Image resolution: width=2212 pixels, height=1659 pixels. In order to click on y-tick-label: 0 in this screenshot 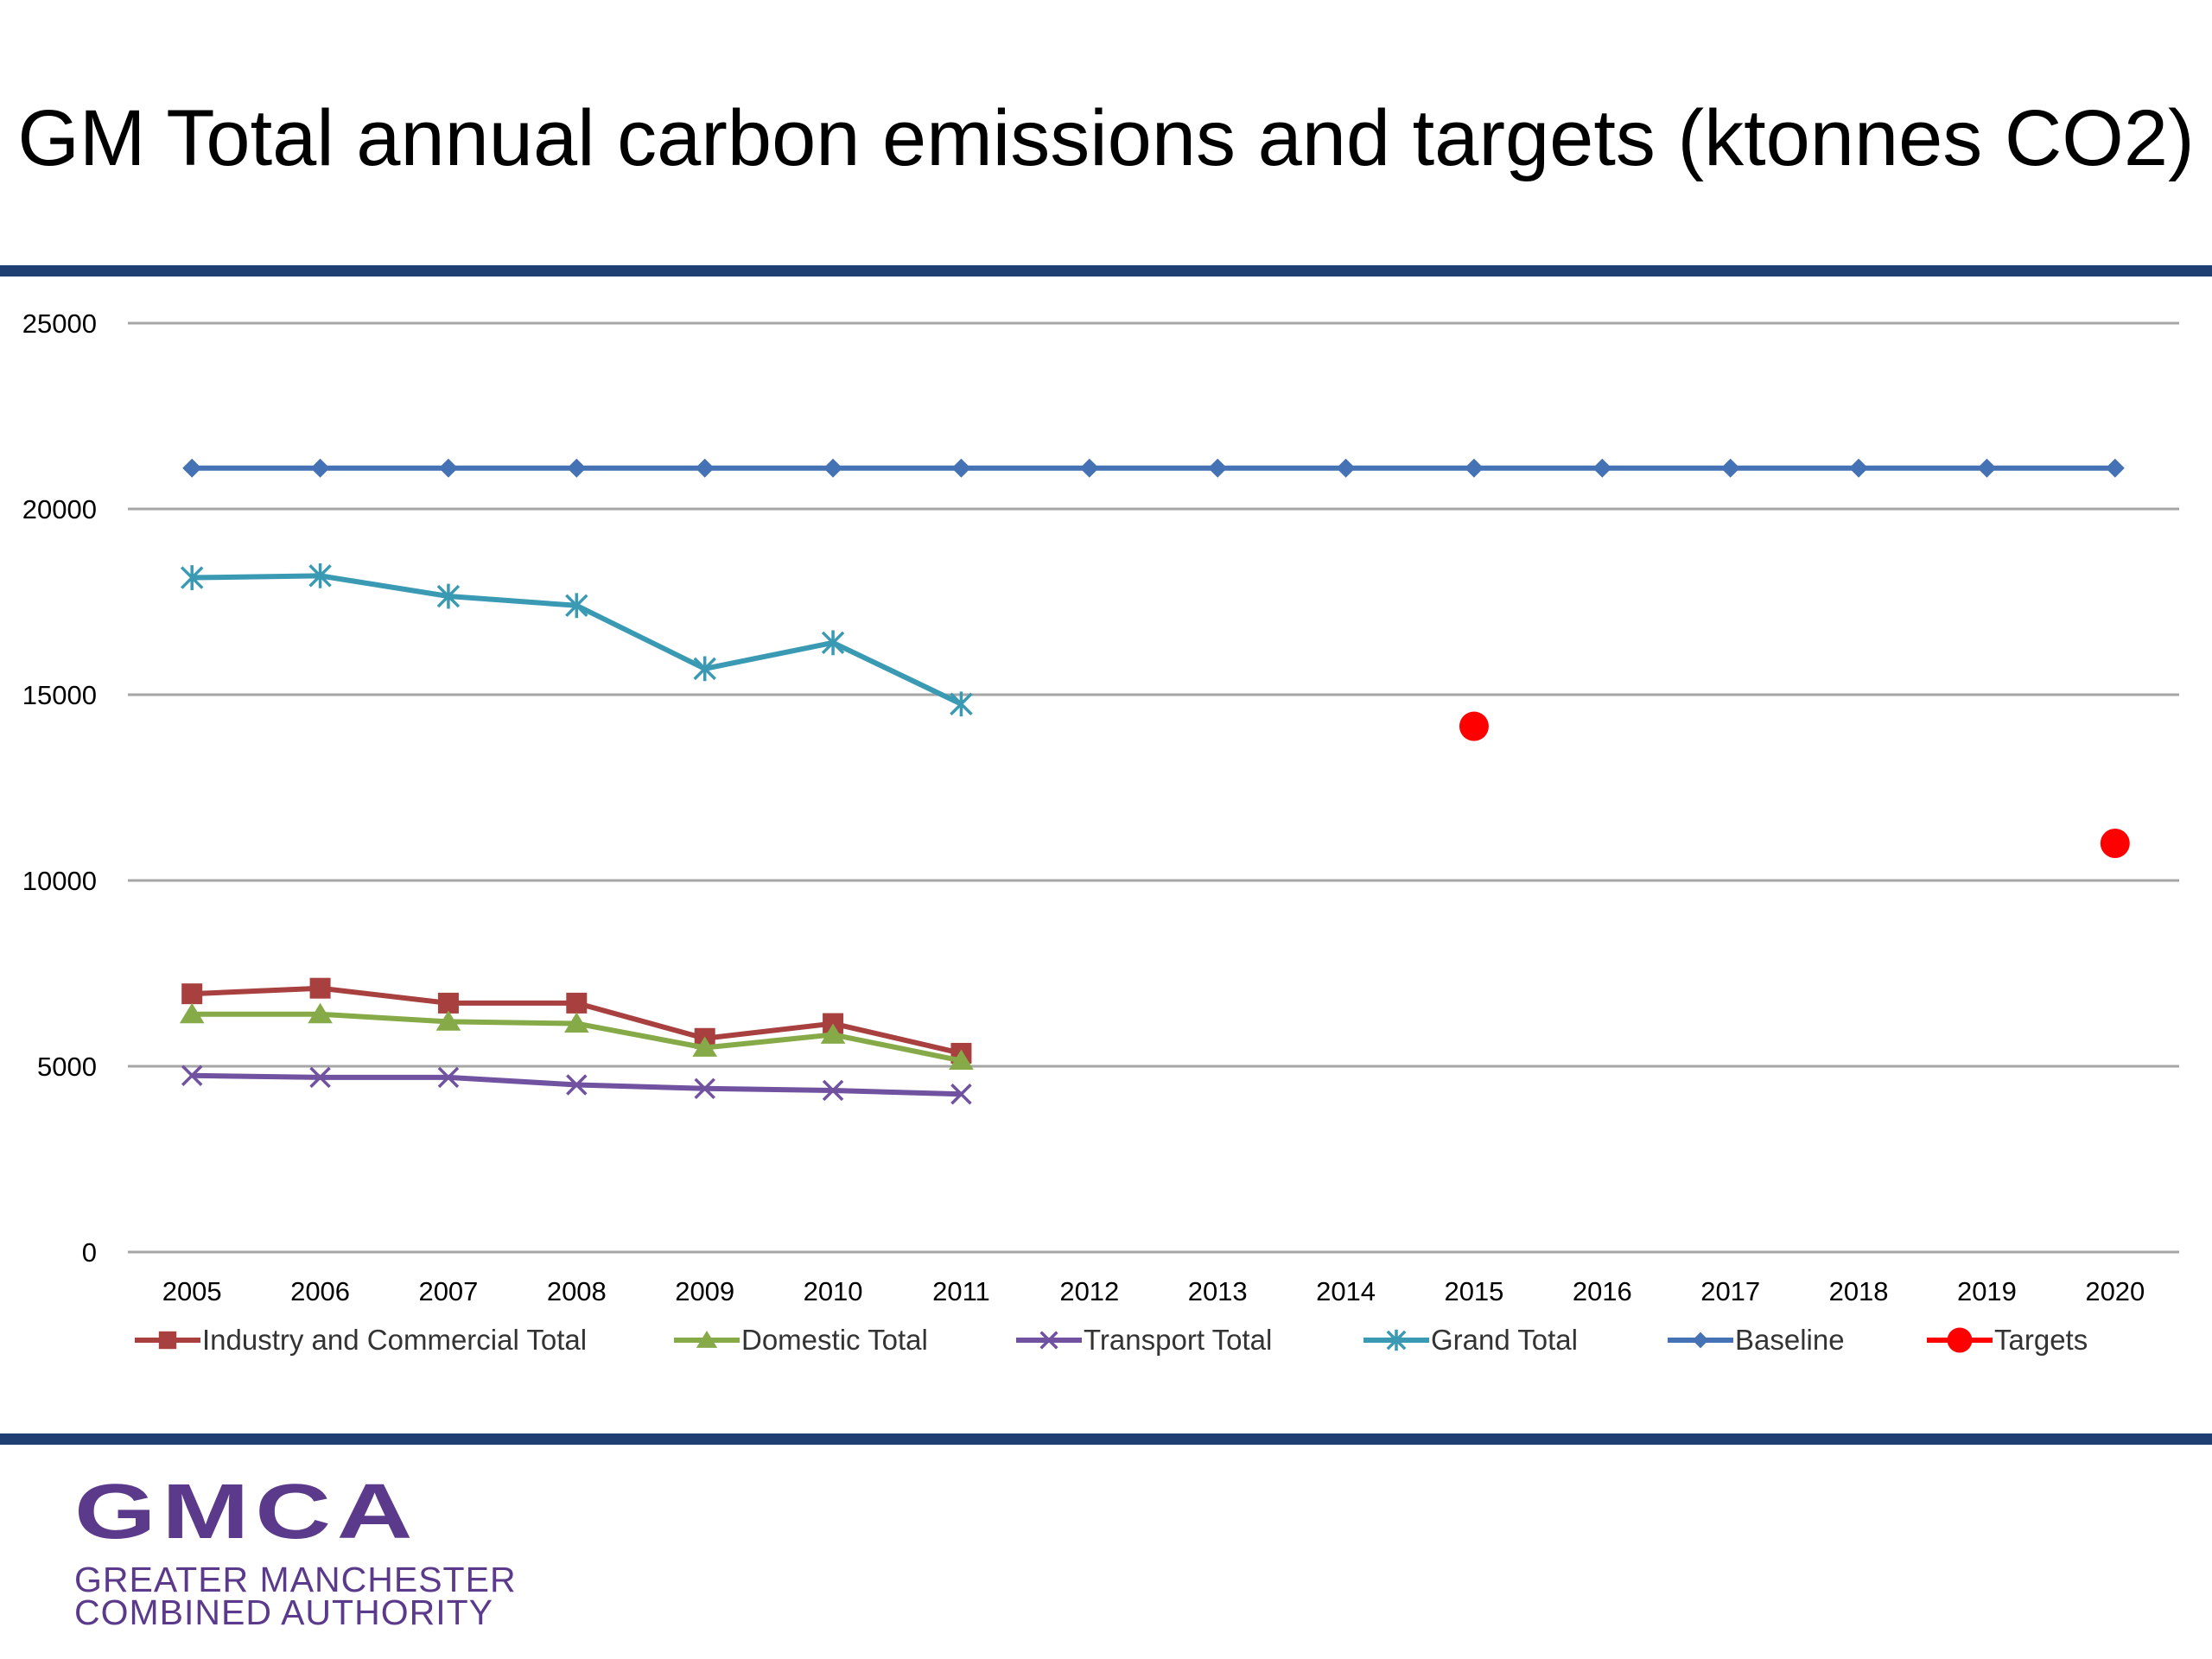, I will do `click(89, 1252)`.